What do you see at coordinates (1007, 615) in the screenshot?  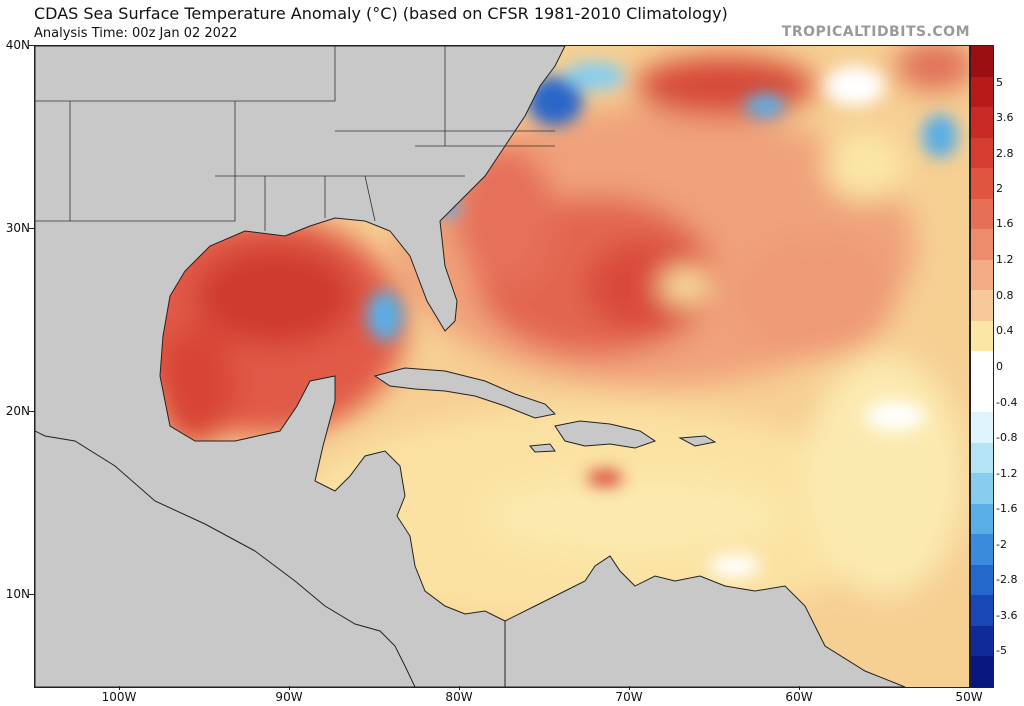 I see `colorbar-label: -3.6` at bounding box center [1007, 615].